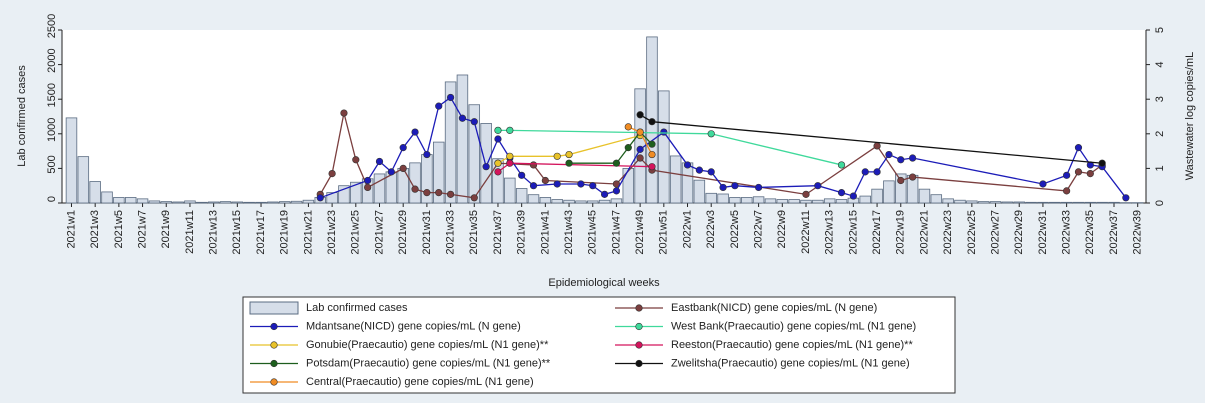  Describe the element at coordinates (1160, 99) in the screenshot. I see `y2-tick-label: 3` at that location.